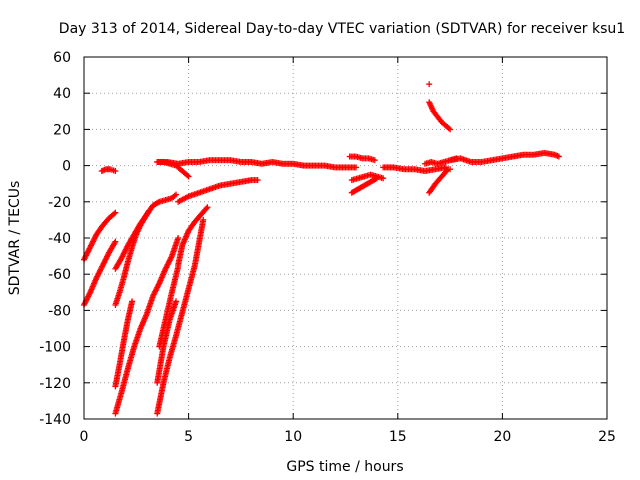 The width and height of the screenshot is (640, 480). What do you see at coordinates (293, 437) in the screenshot?
I see `x-tick-label: 10` at bounding box center [293, 437].